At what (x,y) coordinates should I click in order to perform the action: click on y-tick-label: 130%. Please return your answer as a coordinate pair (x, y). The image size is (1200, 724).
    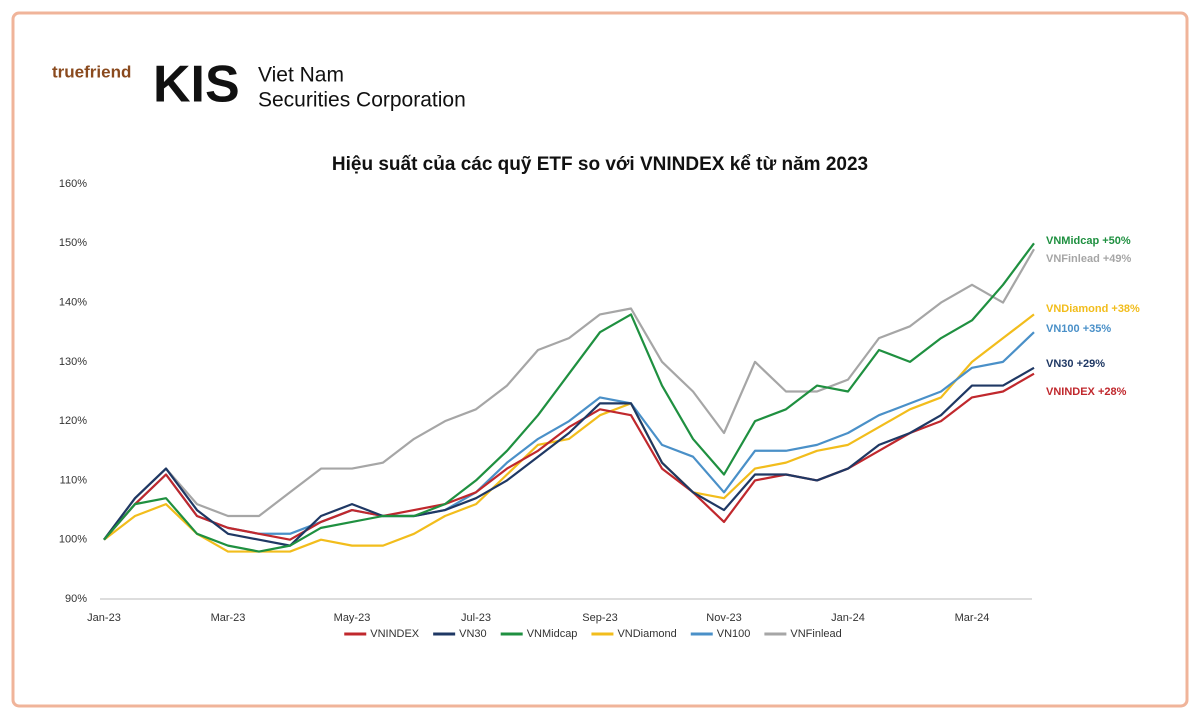
    Looking at the image, I should click on (73, 362).